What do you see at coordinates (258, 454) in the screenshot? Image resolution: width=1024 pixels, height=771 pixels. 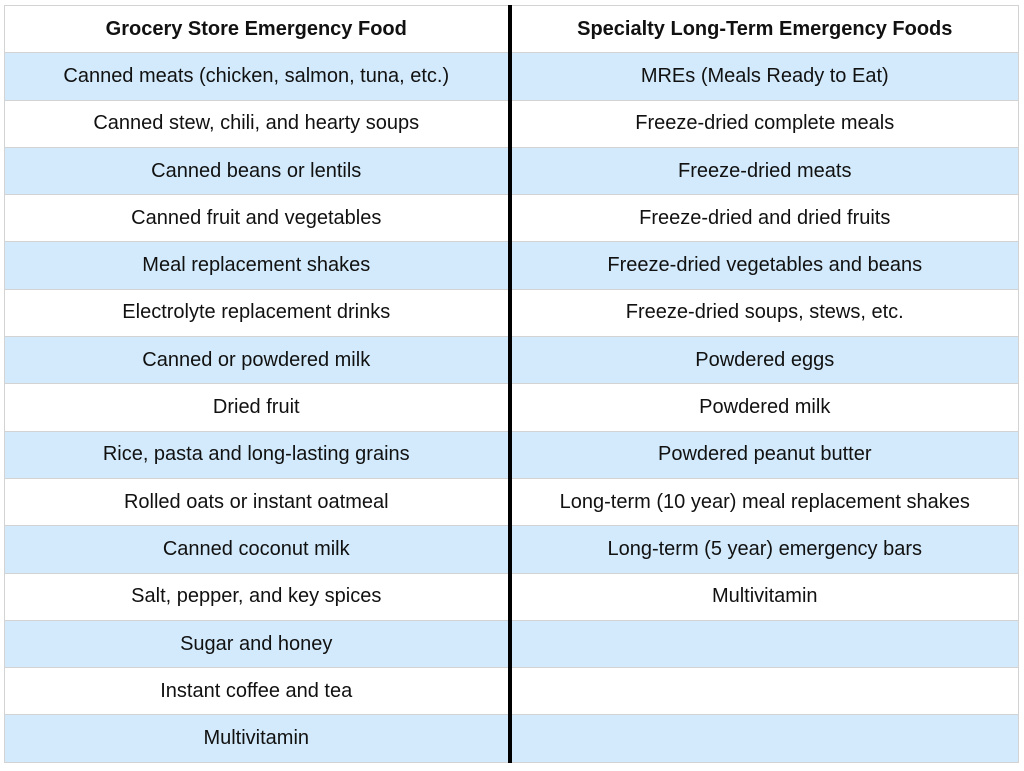 I see `grocery-cell: Rice, pasta and long-lasting grains` at bounding box center [258, 454].